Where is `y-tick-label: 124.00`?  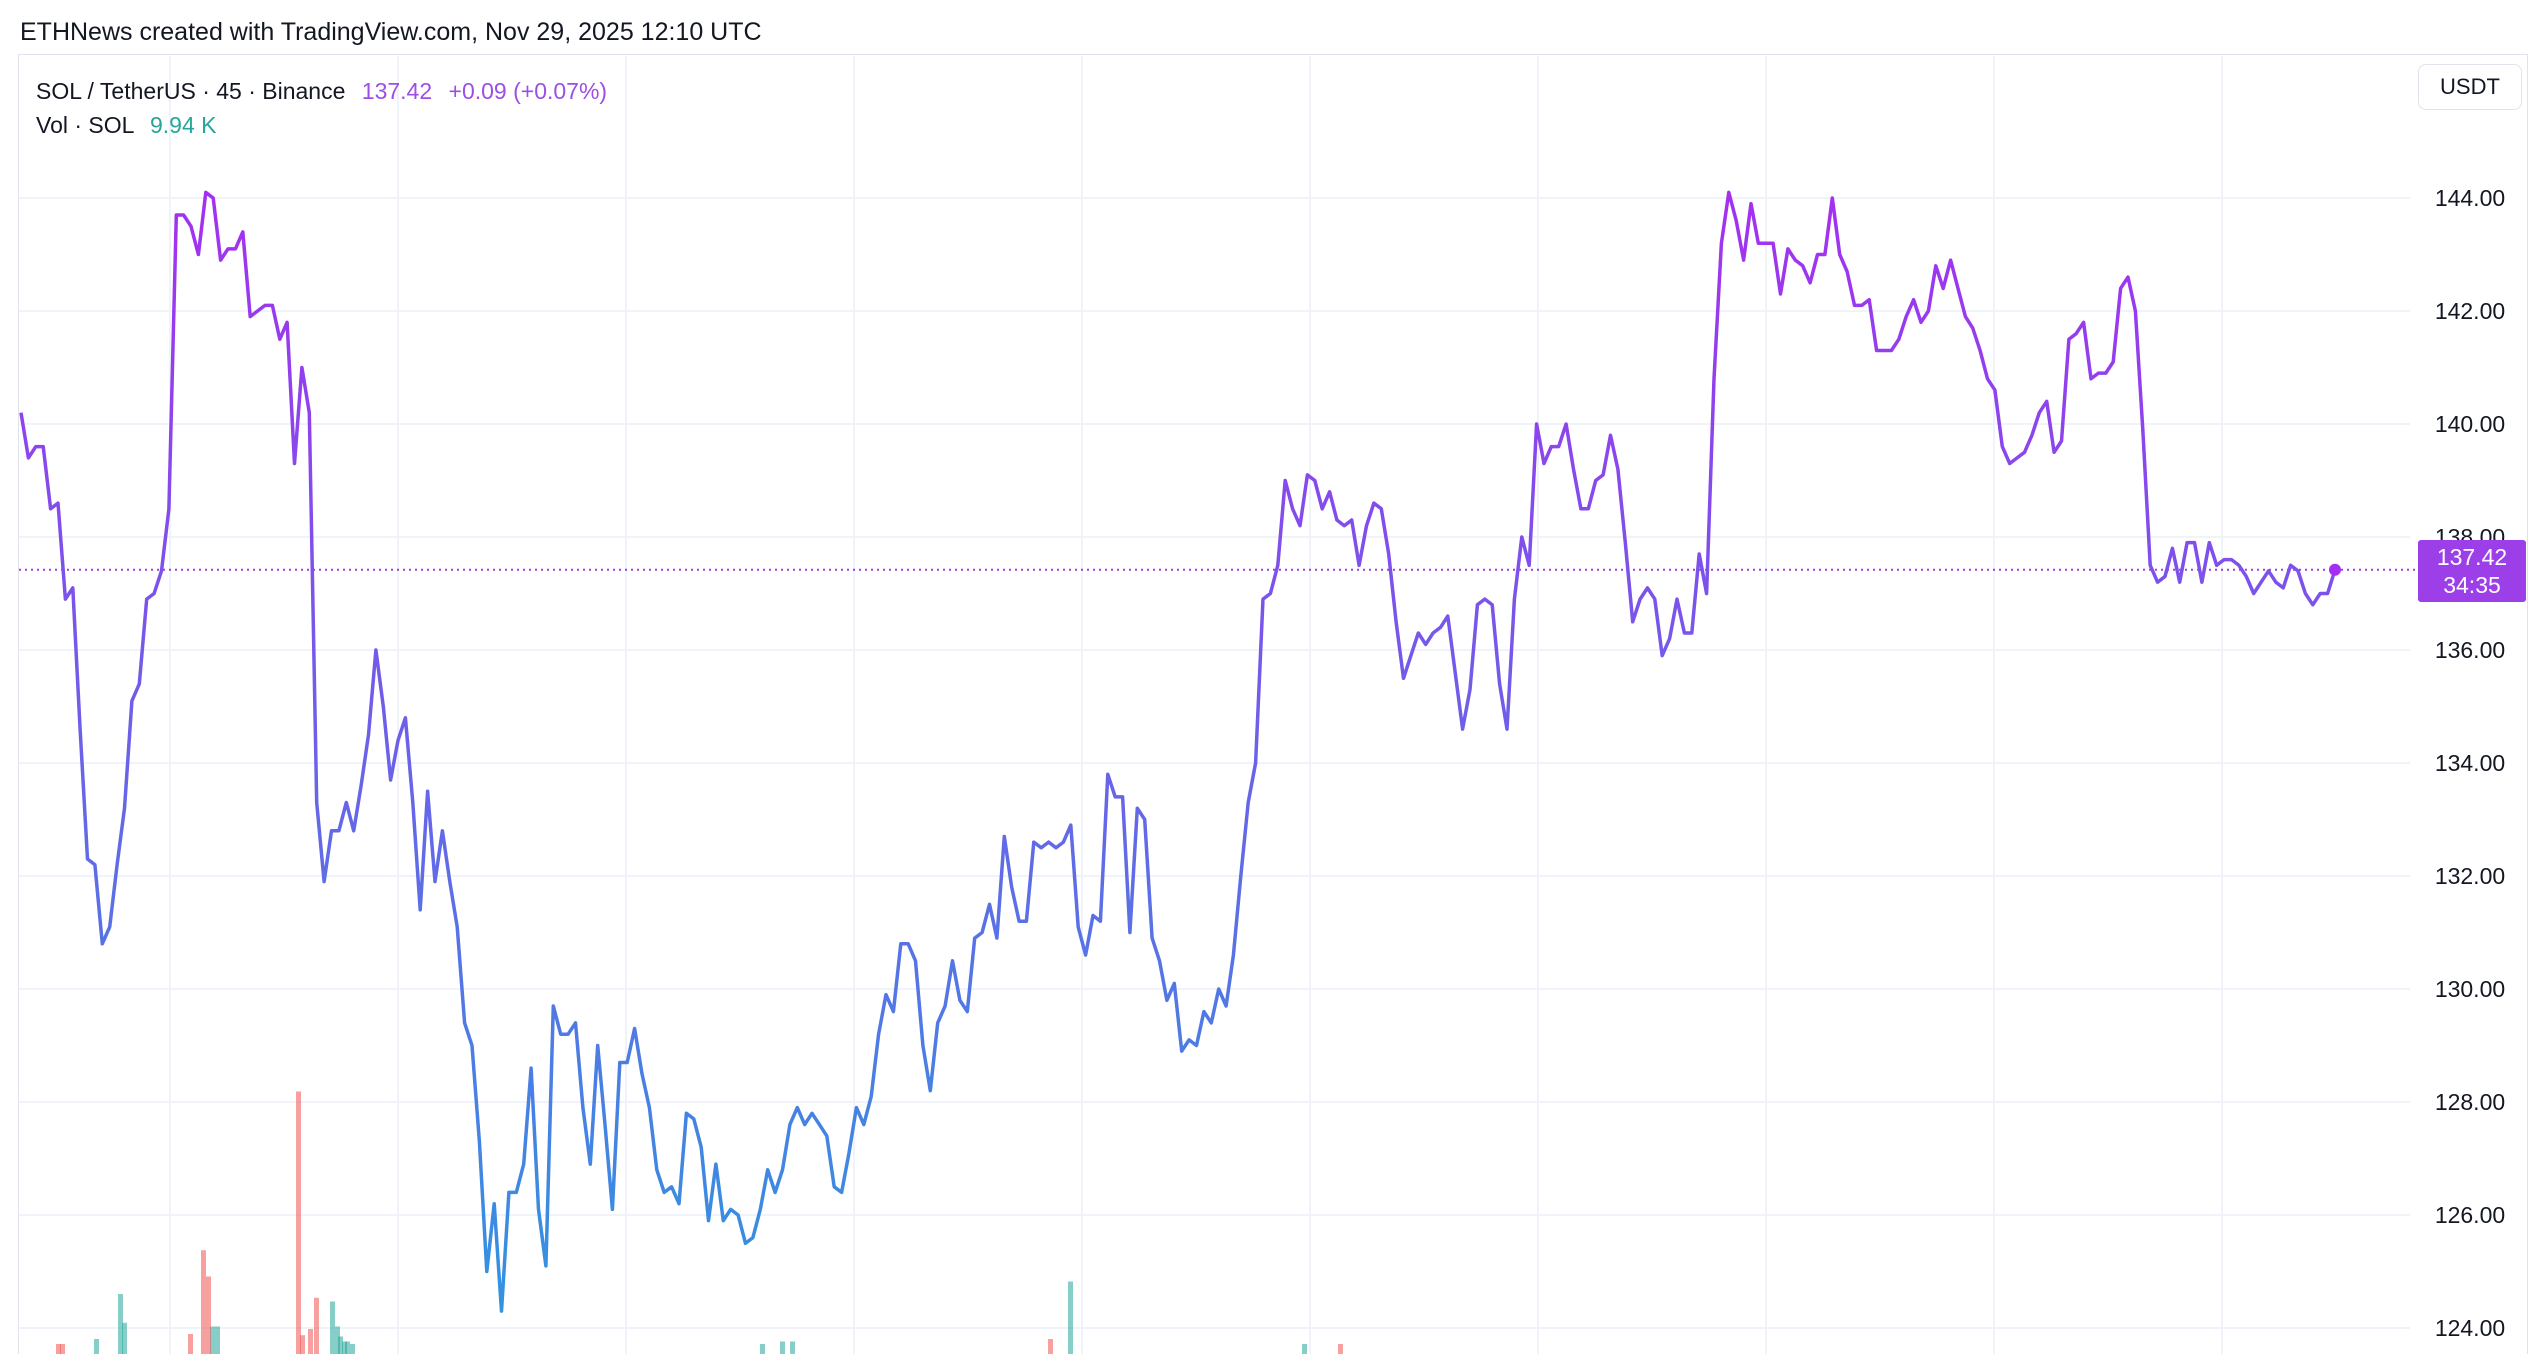
y-tick-label: 124.00 is located at coordinates (2470, 1328).